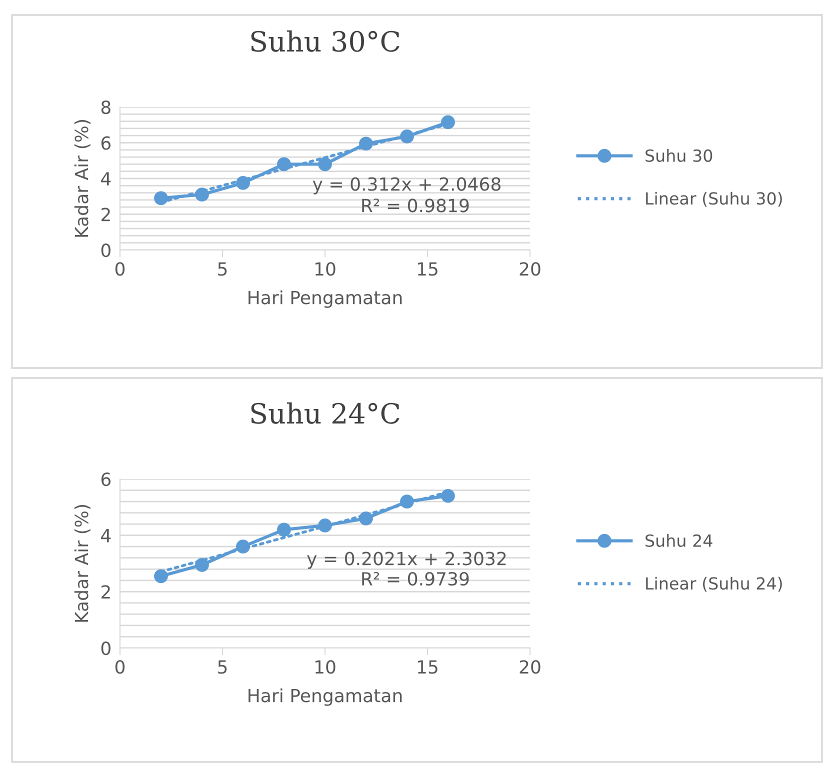 The height and width of the screenshot is (763, 834). Describe the element at coordinates (406, 560) in the screenshot. I see `annotation: y = 0.2021x + 2.3032` at that location.